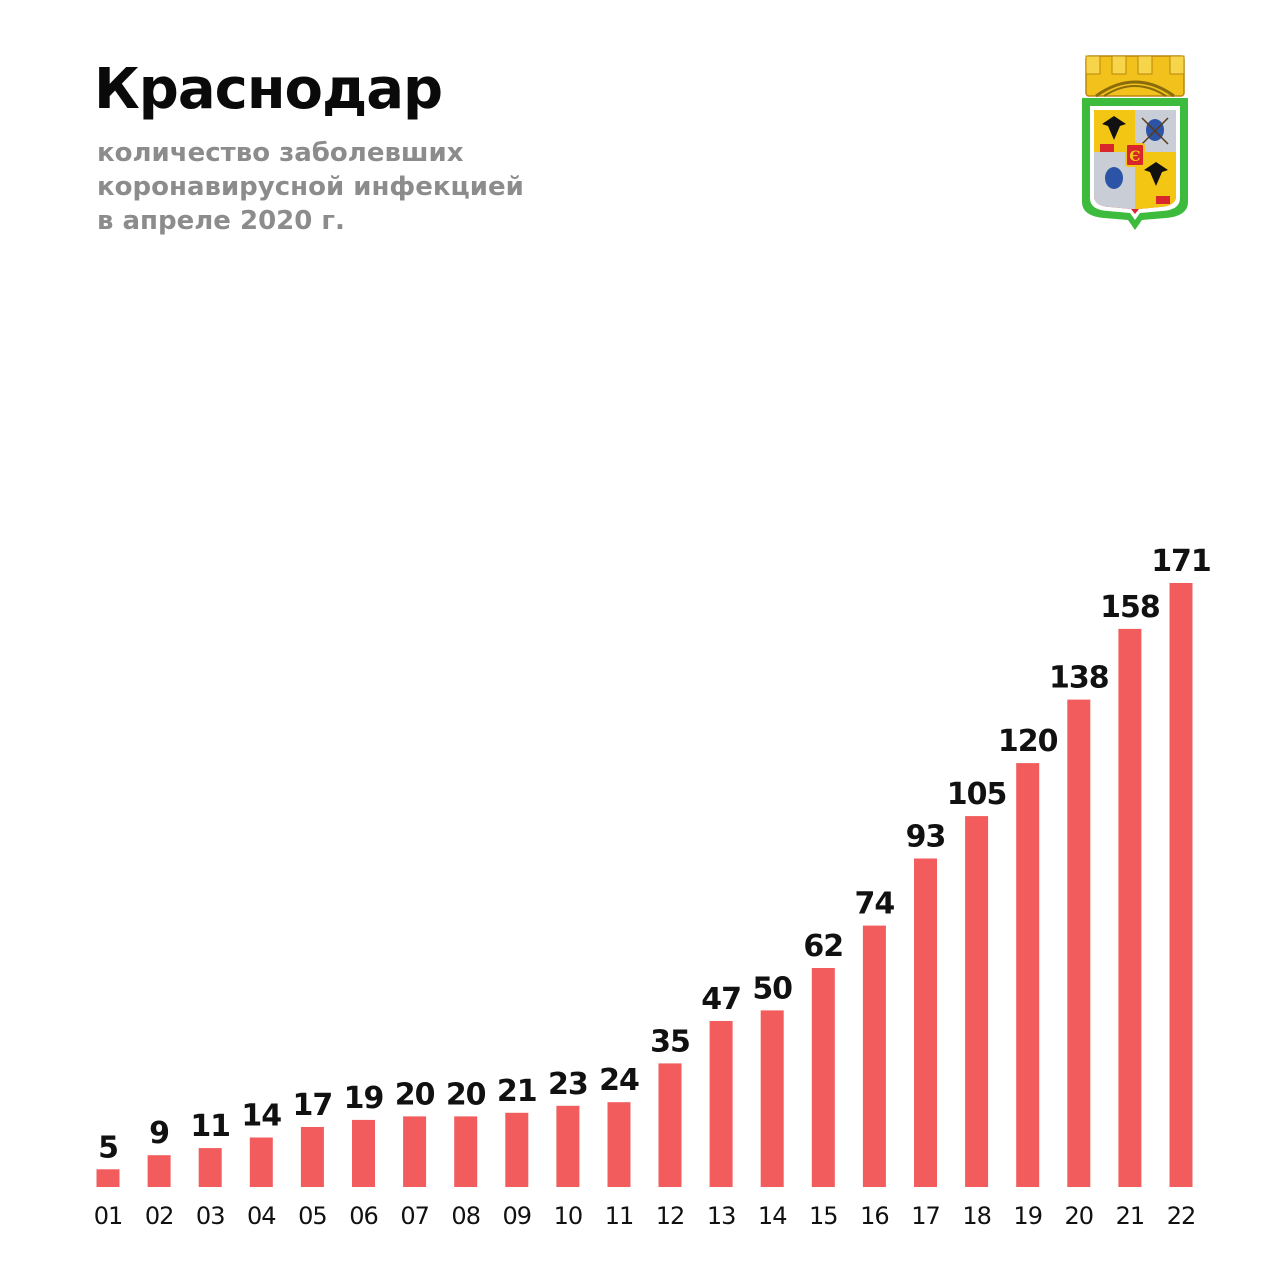 The width and height of the screenshot is (1280, 1280). Describe the element at coordinates (108, 1216) in the screenshot. I see `category-label-01: 01` at that location.